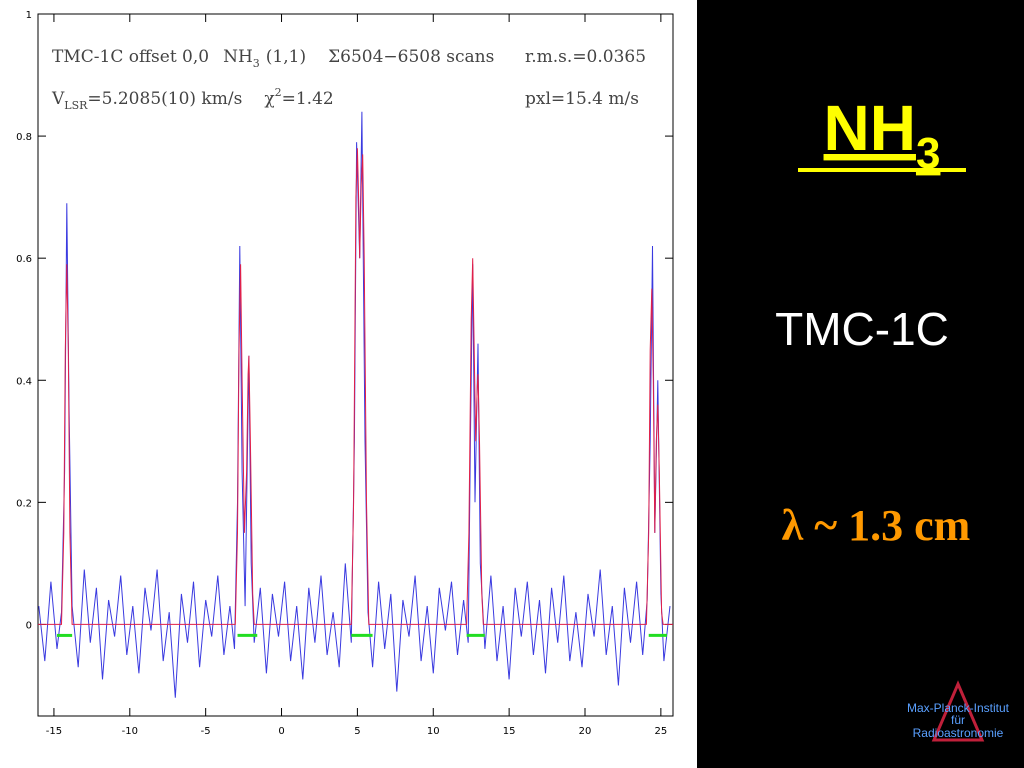 This screenshot has width=1024, height=768. What do you see at coordinates (958, 708) in the screenshot?
I see `logo-text: Max-Planck-Institut` at bounding box center [958, 708].